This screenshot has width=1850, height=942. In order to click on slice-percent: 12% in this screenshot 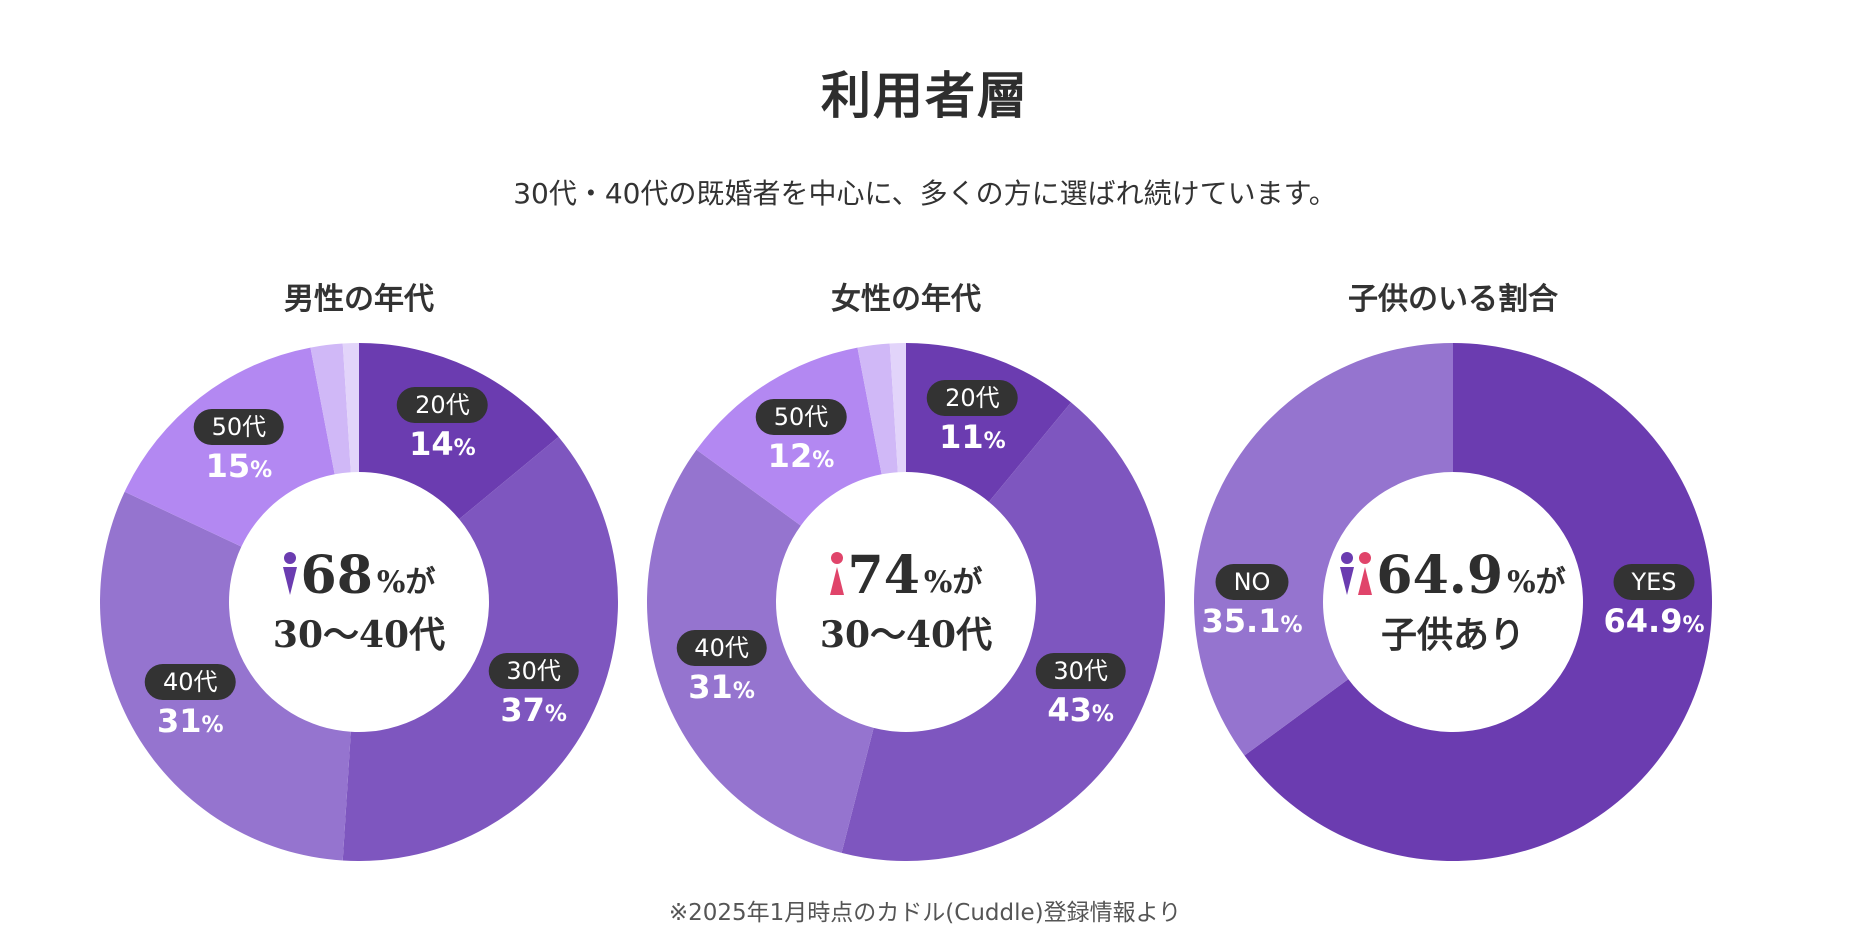, I will do `click(801, 455)`.